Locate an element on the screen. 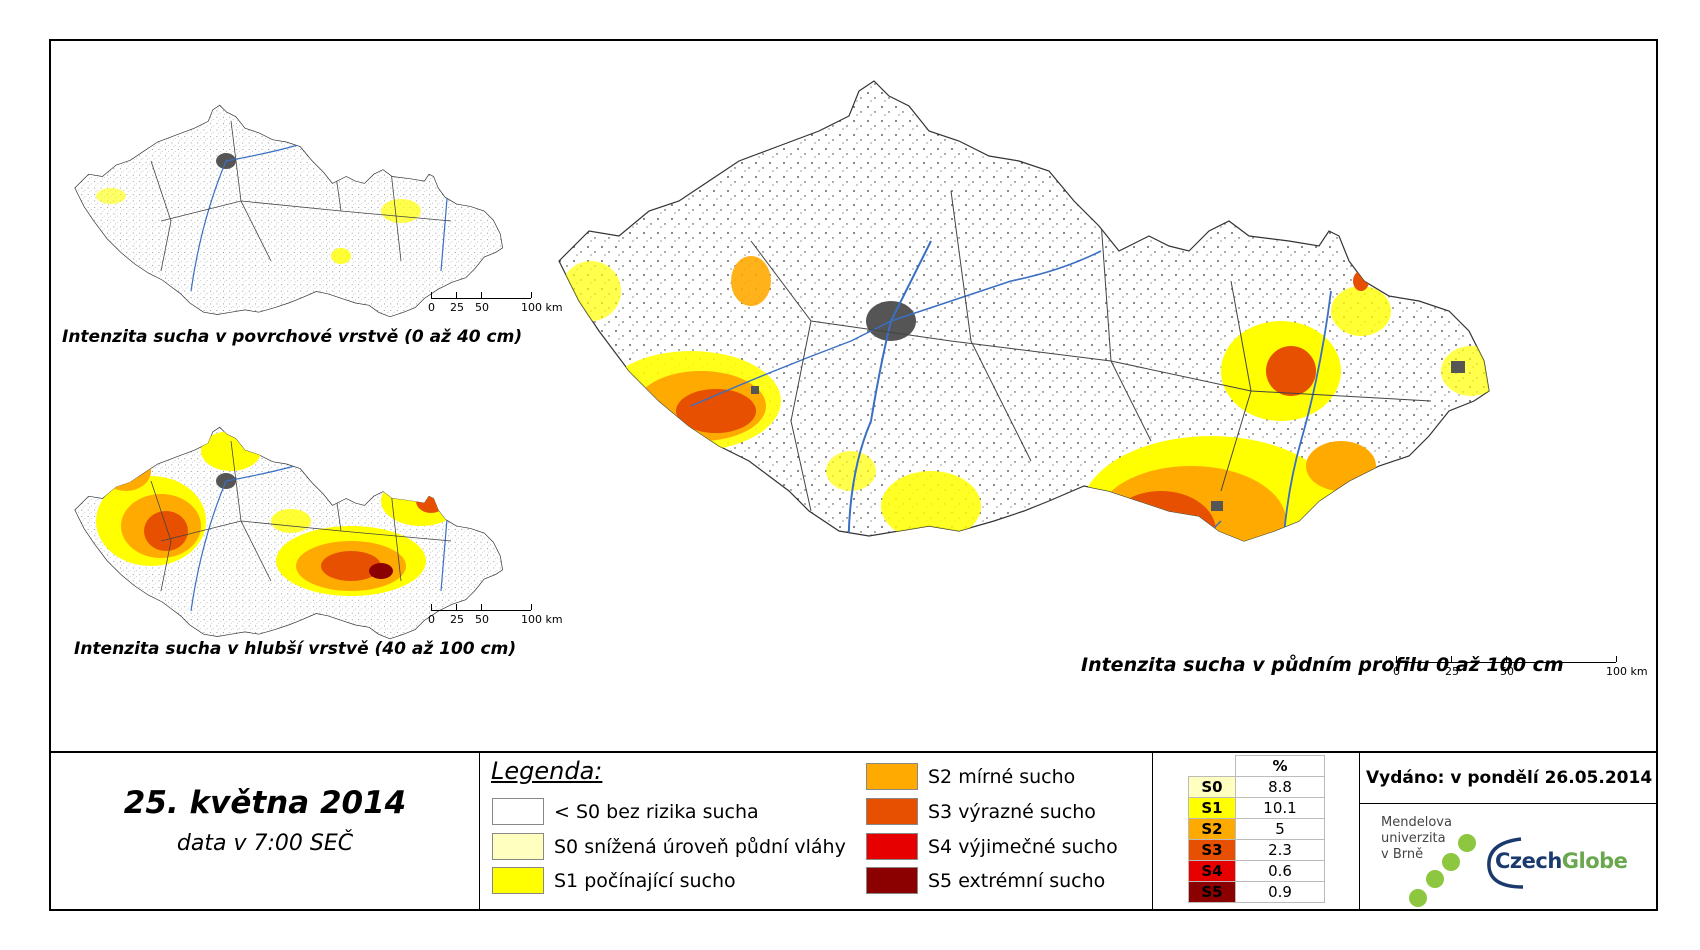  legend-label: < S0 bez rizika sucha is located at coordinates (656, 811).